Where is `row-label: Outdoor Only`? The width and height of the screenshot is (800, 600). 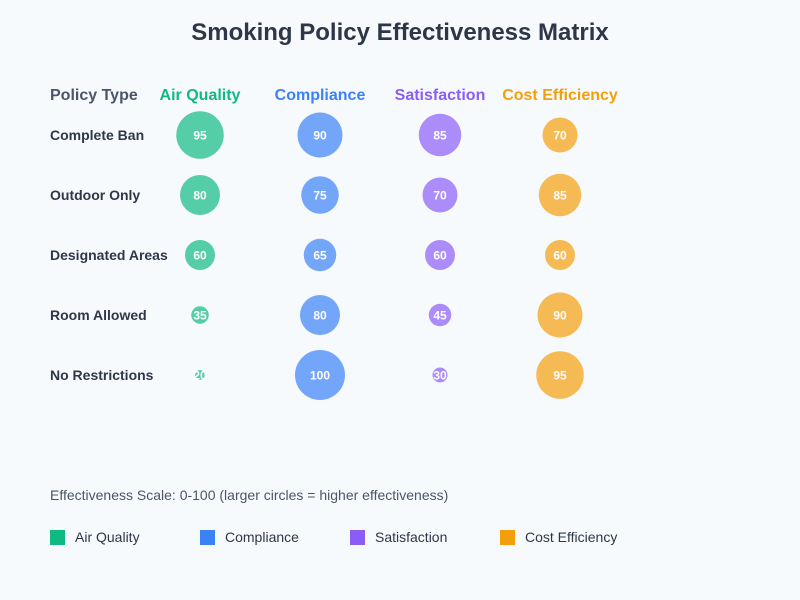
row-label: Outdoor Only is located at coordinates (95, 195).